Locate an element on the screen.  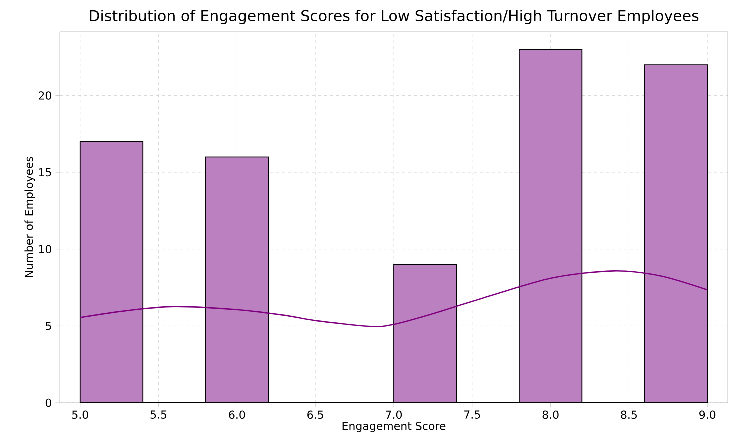
y-tick-label: 15 is located at coordinates (45, 172).